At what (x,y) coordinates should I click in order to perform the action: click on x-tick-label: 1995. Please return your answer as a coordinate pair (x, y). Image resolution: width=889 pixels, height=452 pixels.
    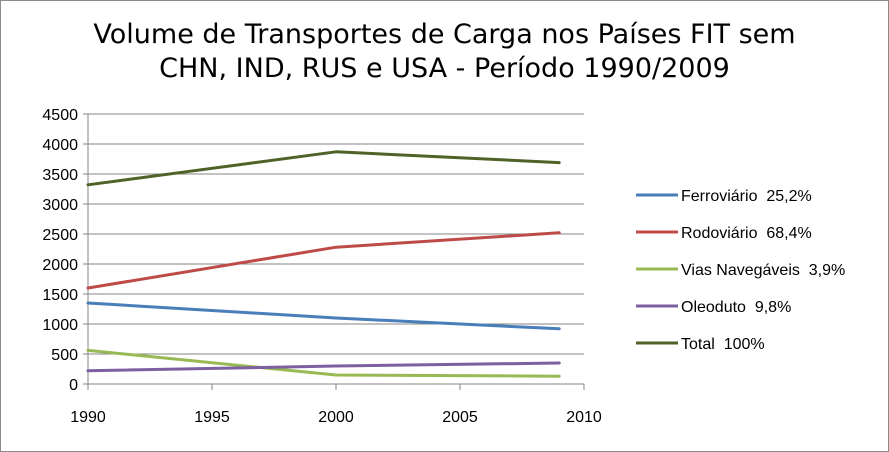
    Looking at the image, I should click on (212, 417).